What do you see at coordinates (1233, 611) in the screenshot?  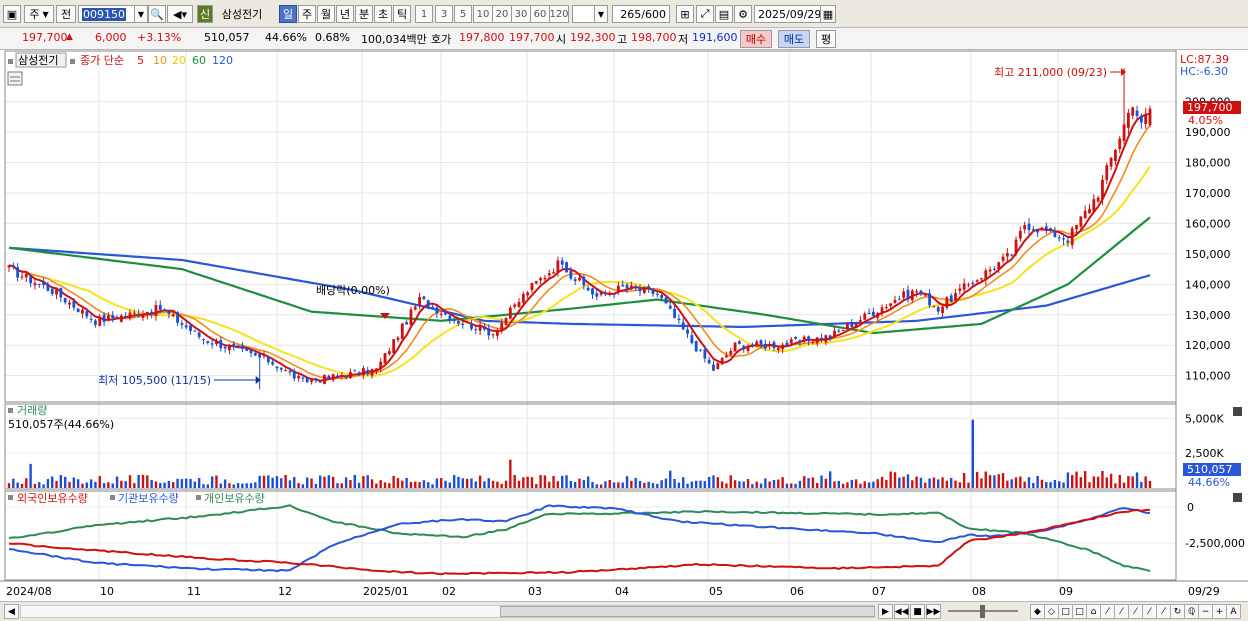 I see `bottom-tool-14: A` at bounding box center [1233, 611].